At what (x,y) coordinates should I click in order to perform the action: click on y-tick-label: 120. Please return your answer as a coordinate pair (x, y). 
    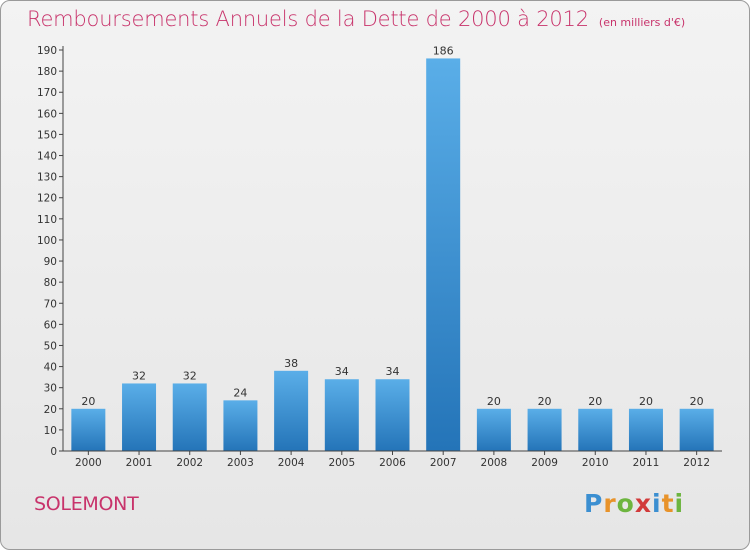
    Looking at the image, I should click on (47, 199).